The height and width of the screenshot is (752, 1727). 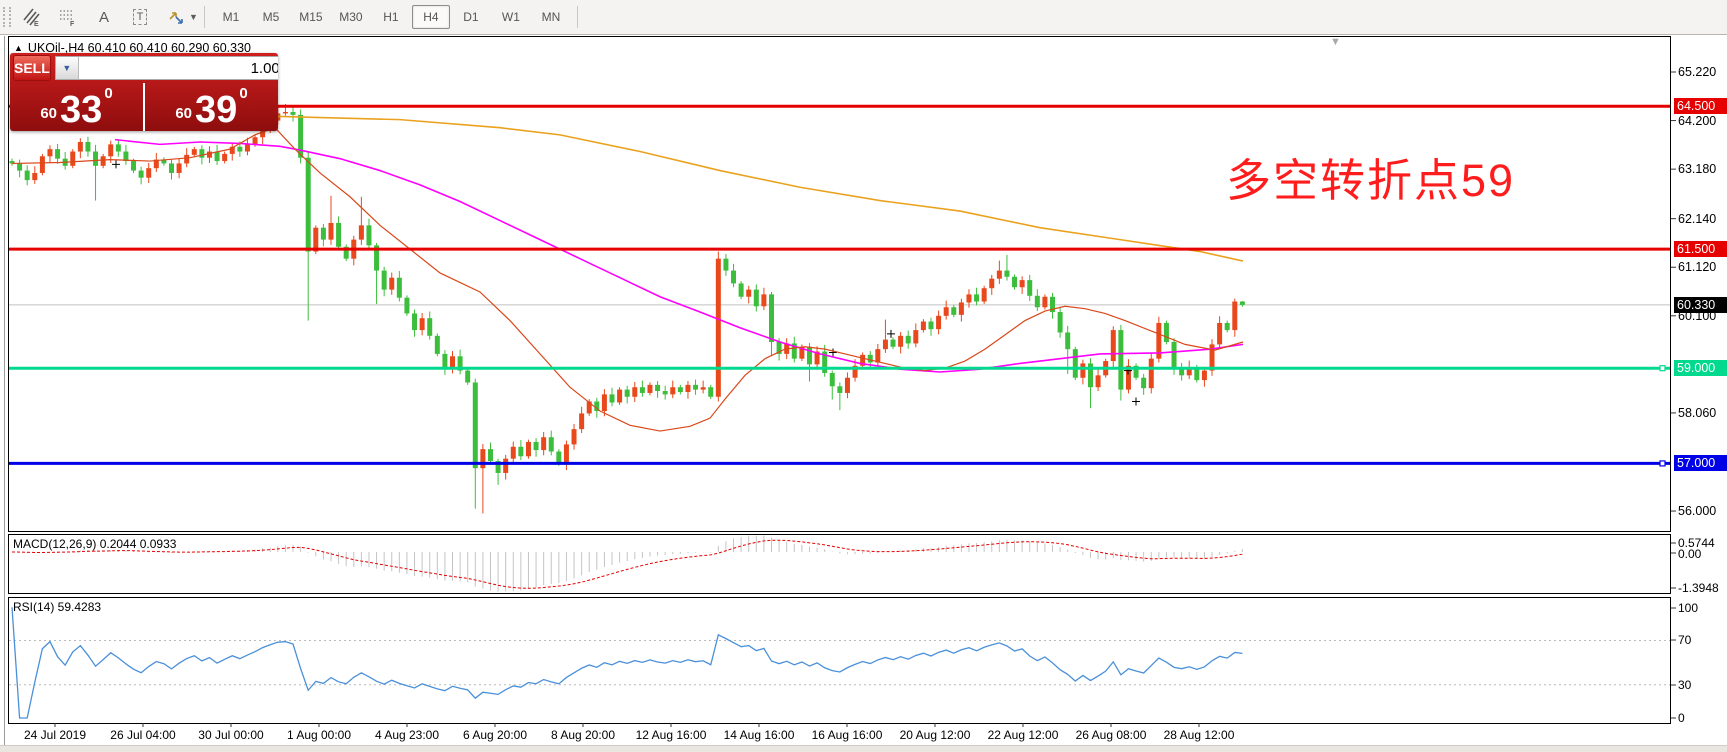 I want to click on one-click-trading-panel: SELL ▼ ▲ BUY 60 33 0 60 39 0, so click(x=144, y=92).